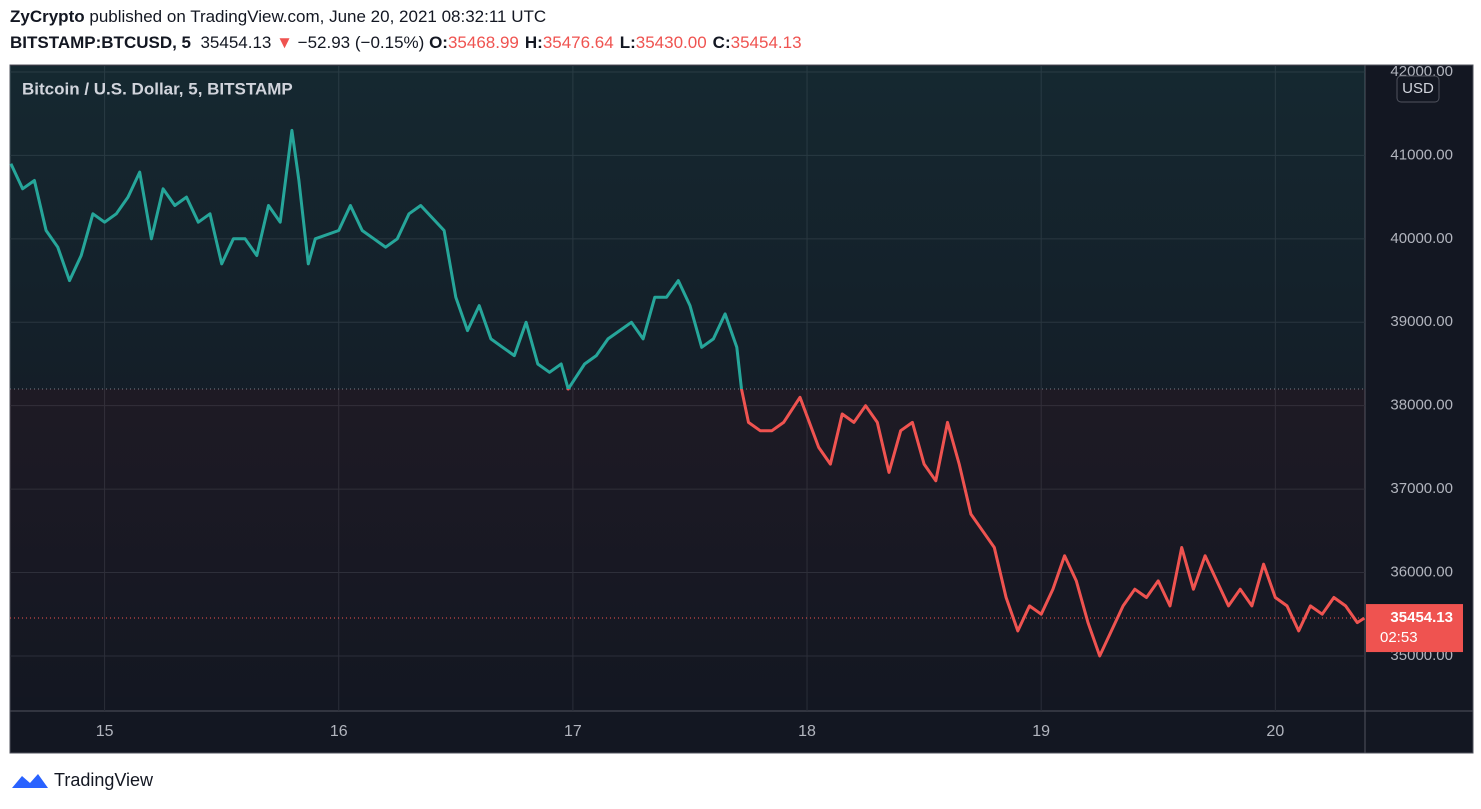 This screenshot has height=809, width=1481. Describe the element at coordinates (1421, 571) in the screenshot. I see `y-tick-label: 36000.00` at that location.